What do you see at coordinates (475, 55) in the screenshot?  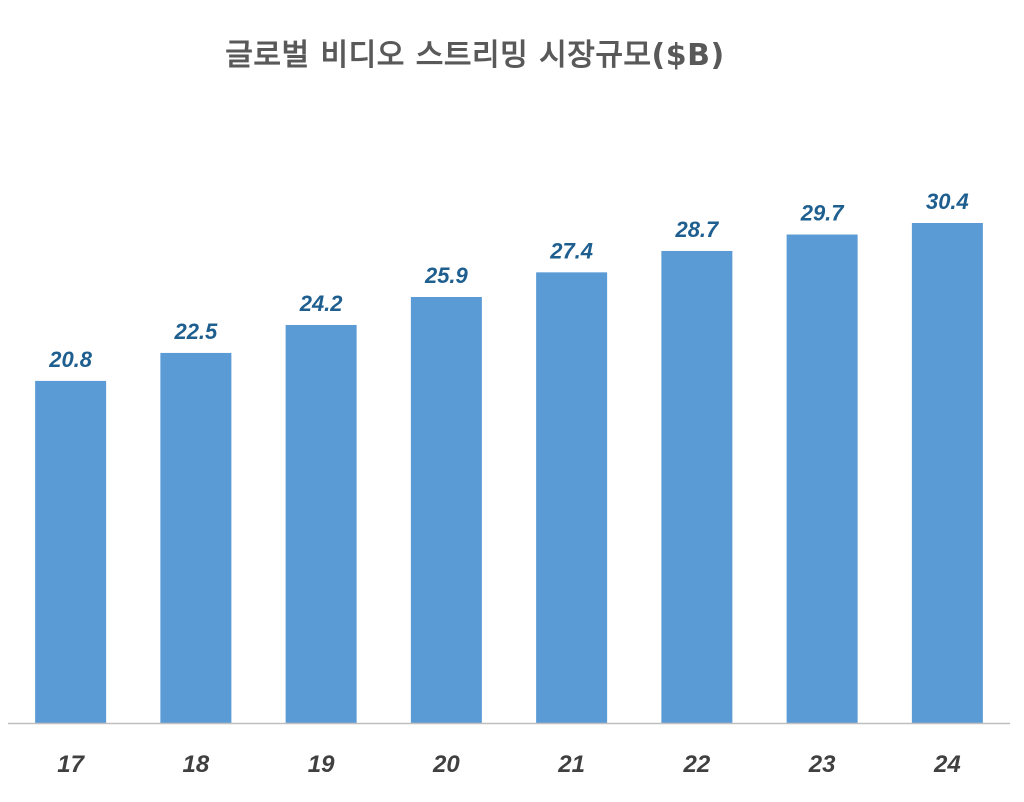 I see `chart-title: 글로벌 비디오 스트리밍 시장규모($B)` at bounding box center [475, 55].